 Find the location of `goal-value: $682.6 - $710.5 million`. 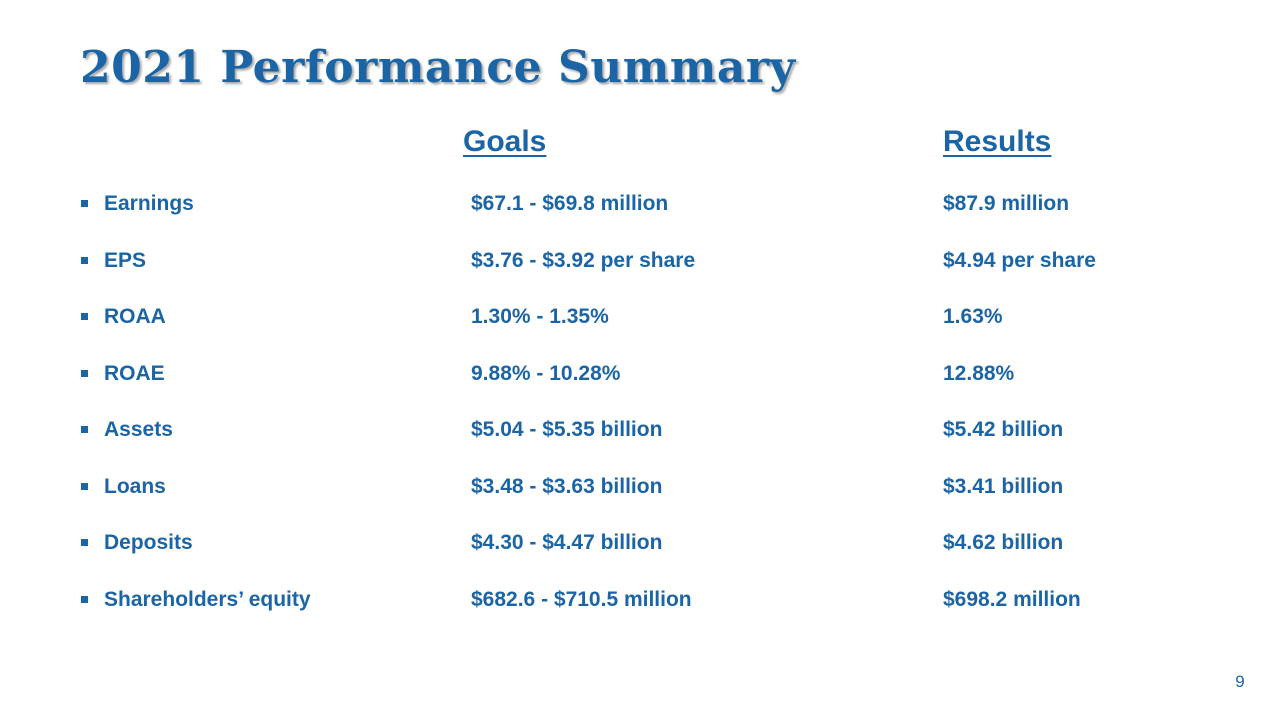

goal-value: $682.6 - $710.5 million is located at coordinates (581, 599).